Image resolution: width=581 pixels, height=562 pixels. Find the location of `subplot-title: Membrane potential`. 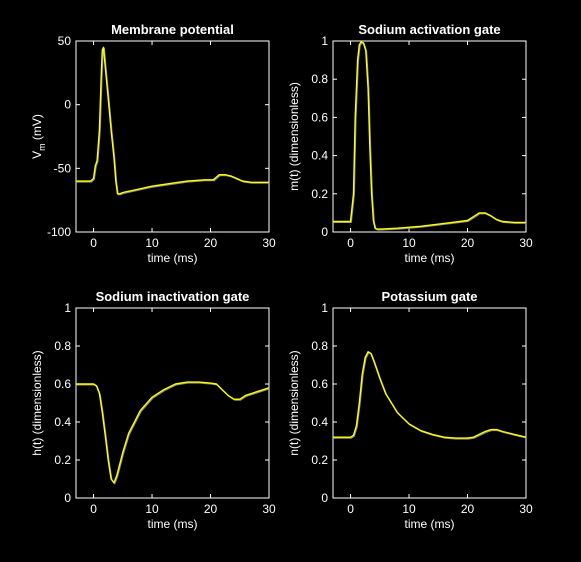

subplot-title: Membrane potential is located at coordinates (172, 29).